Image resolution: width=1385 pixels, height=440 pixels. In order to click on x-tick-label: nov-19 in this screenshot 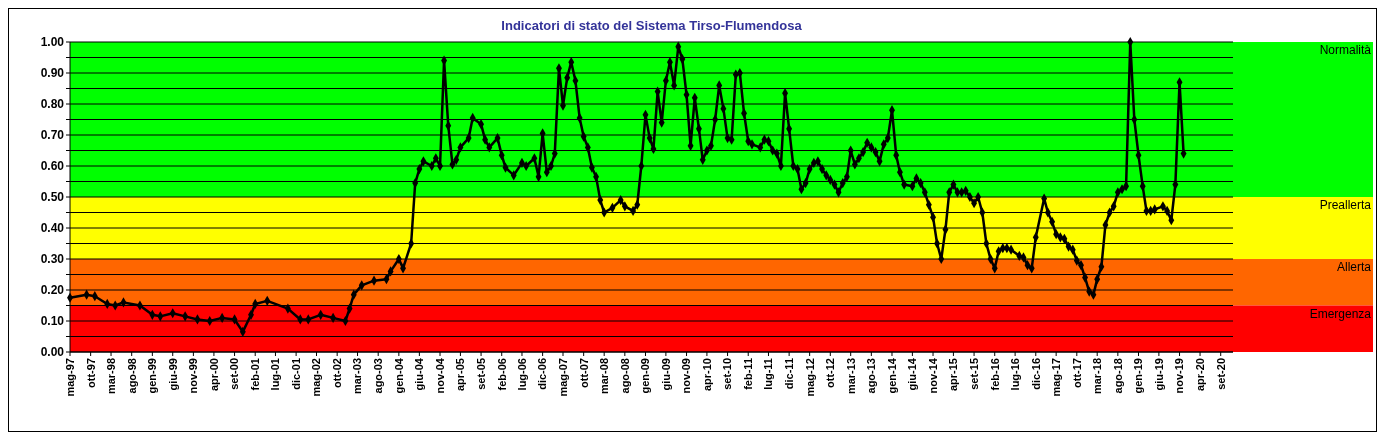, I will do `click(1179, 376)`.